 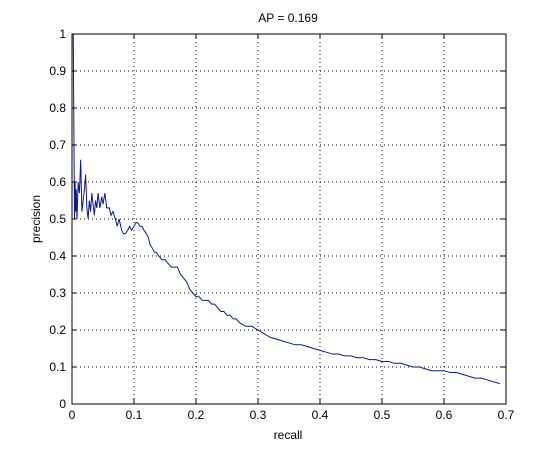 What do you see at coordinates (382, 415) in the screenshot?
I see `x-tick-label: 0.5` at bounding box center [382, 415].